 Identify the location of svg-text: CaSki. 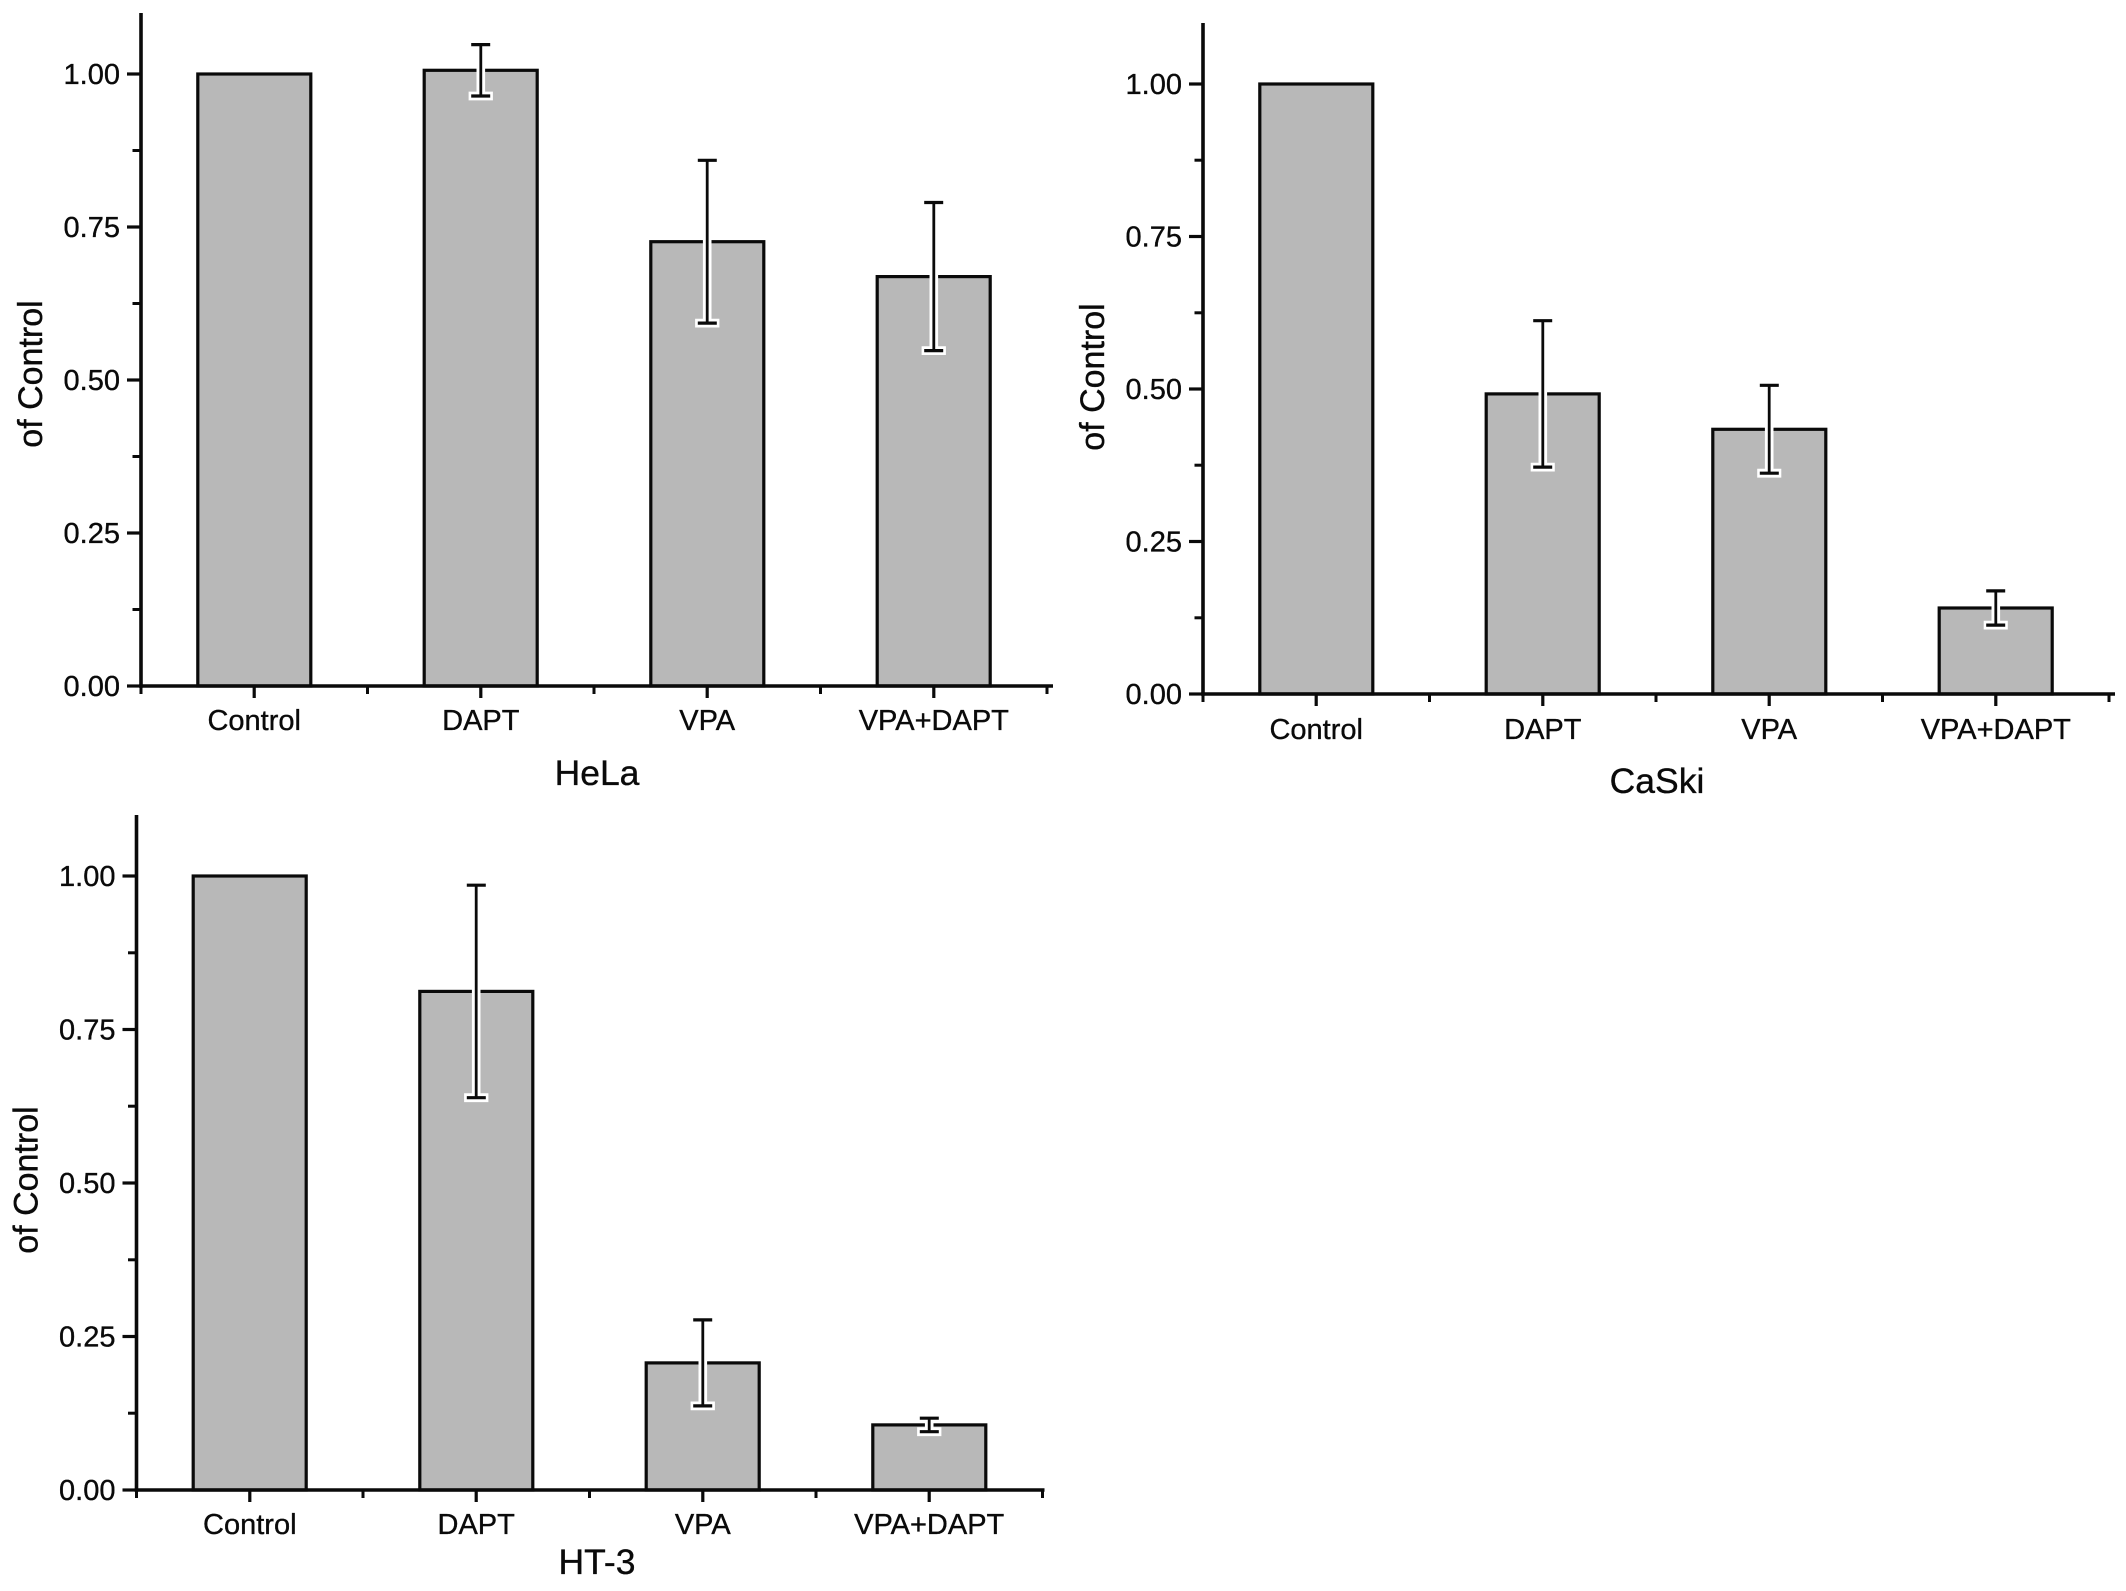
(1657, 781).